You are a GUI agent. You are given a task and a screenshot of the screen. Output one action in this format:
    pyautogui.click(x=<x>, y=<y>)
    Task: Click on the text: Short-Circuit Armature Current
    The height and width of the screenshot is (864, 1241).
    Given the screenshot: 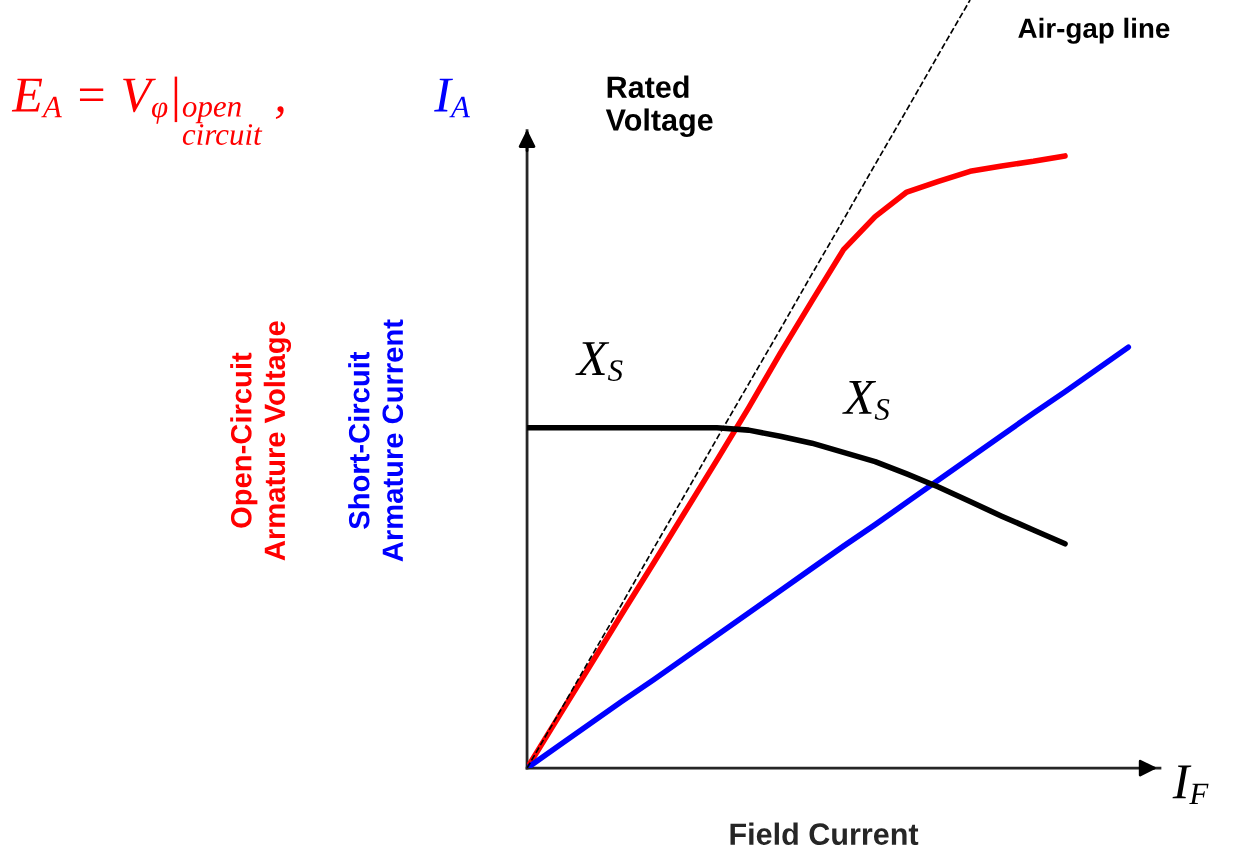 What is the action you would take?
    pyautogui.click(x=376, y=440)
    